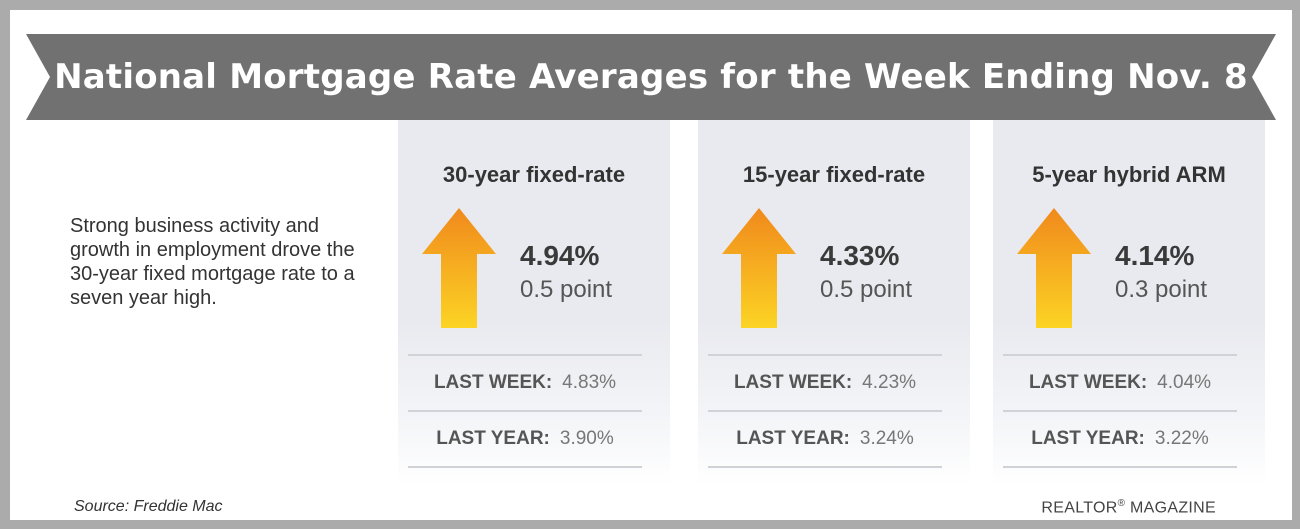 This screenshot has height=529, width=1300. I want to click on last-week-value: 4.83%, so click(589, 382).